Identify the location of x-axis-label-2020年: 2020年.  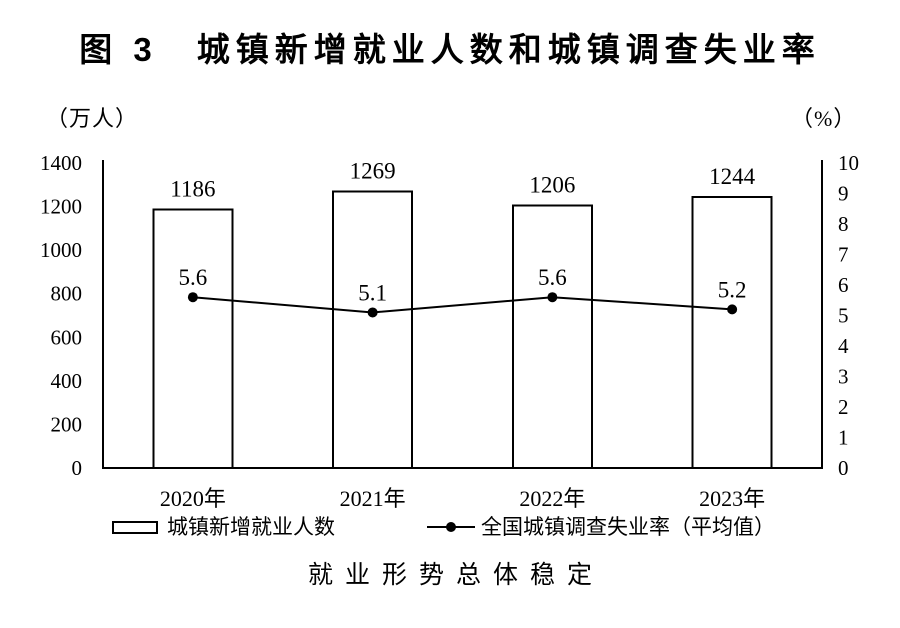
(193, 498).